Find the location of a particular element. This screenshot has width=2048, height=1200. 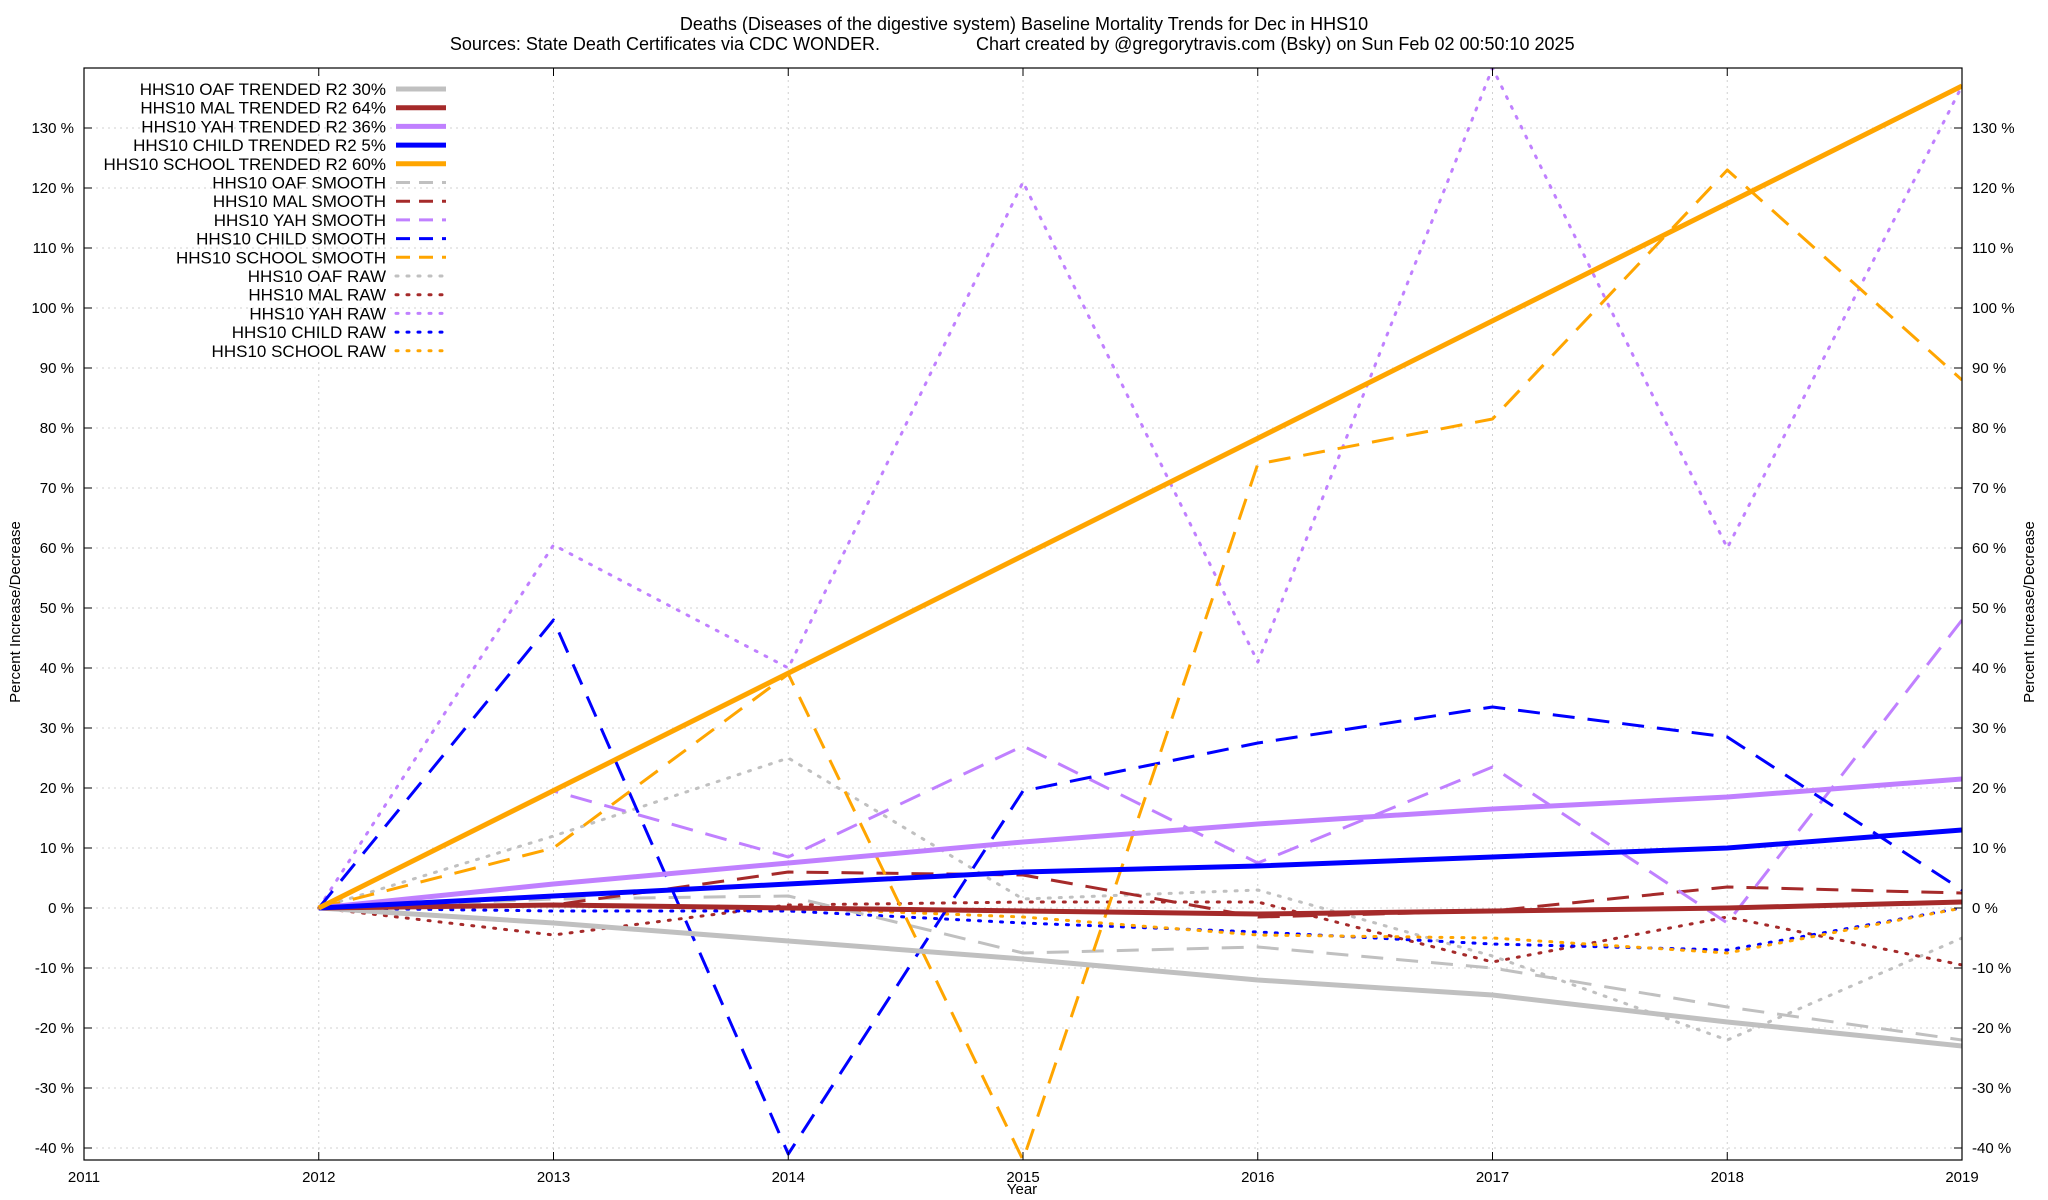

y-tick-label-left: 100 % is located at coordinates (52, 308).